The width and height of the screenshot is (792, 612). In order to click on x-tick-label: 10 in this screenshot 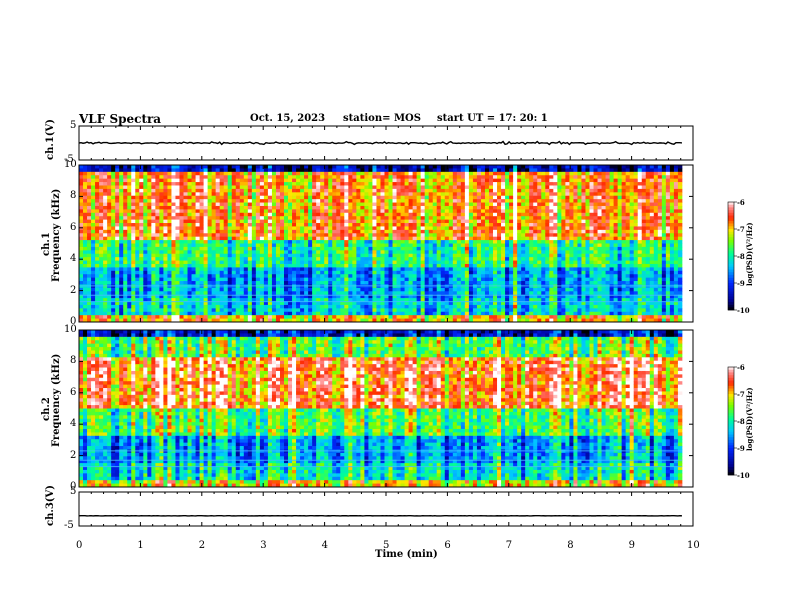, I will do `click(693, 545)`.